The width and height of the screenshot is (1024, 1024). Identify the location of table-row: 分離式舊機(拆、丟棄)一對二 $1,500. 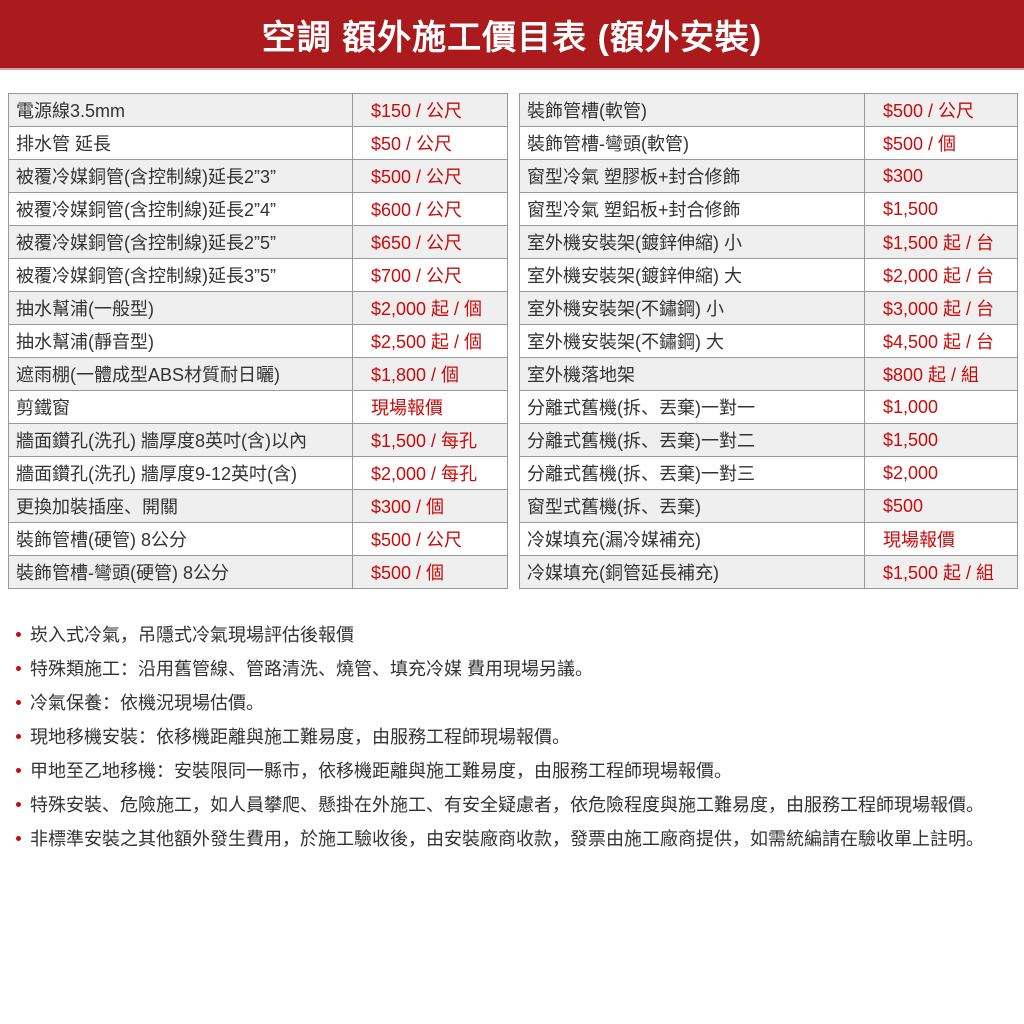
(768, 440).